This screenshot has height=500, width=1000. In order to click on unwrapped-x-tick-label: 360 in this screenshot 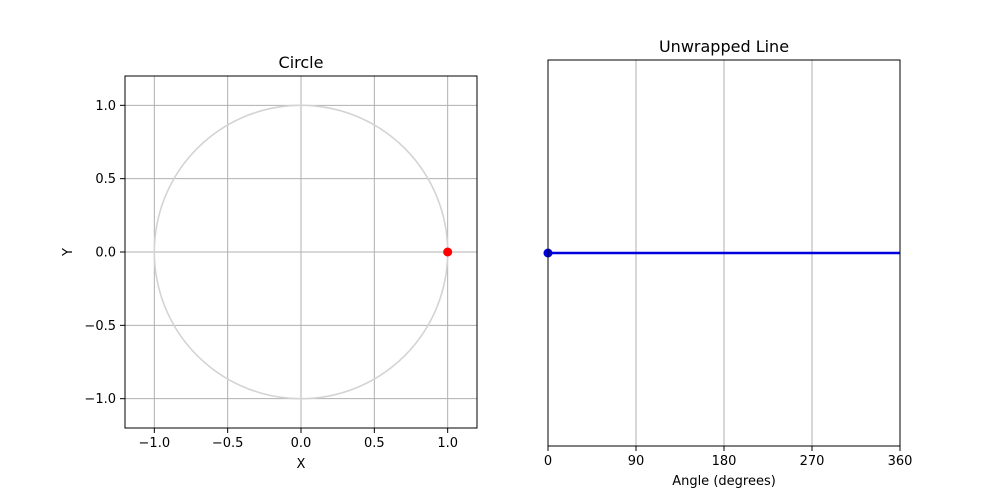, I will do `click(900, 461)`.